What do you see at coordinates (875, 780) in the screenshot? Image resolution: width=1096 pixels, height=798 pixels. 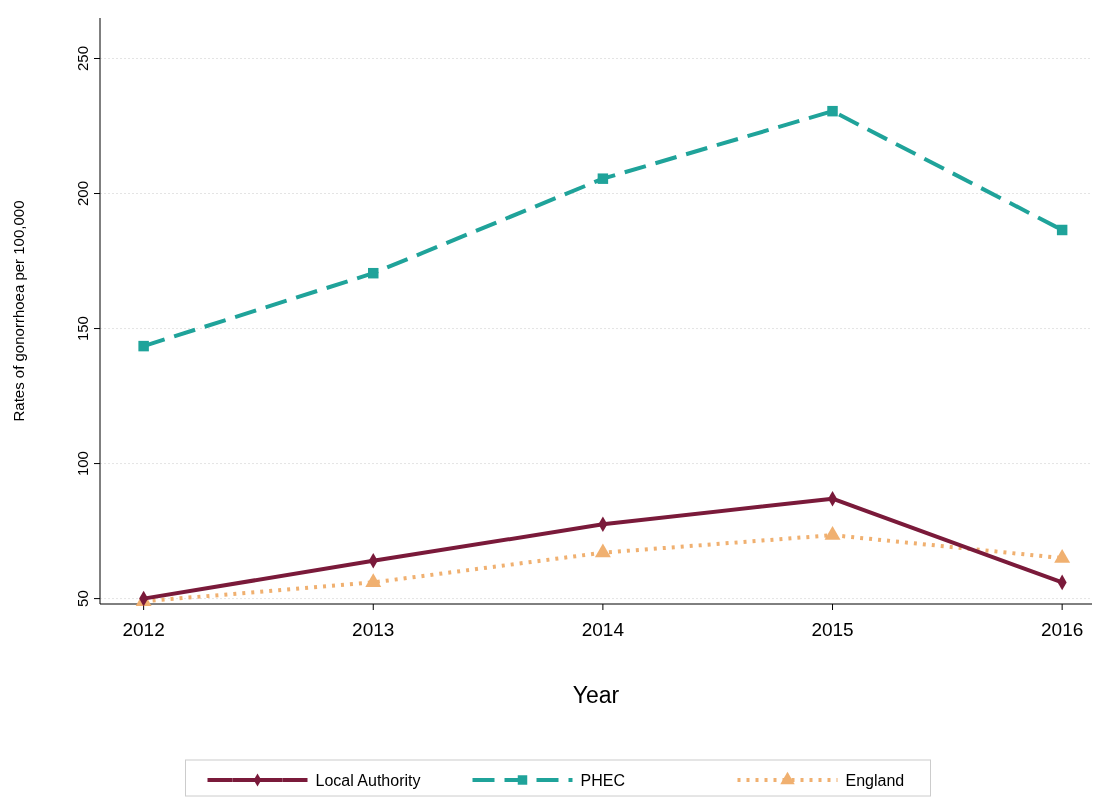 I see `legend-label: England` at bounding box center [875, 780].